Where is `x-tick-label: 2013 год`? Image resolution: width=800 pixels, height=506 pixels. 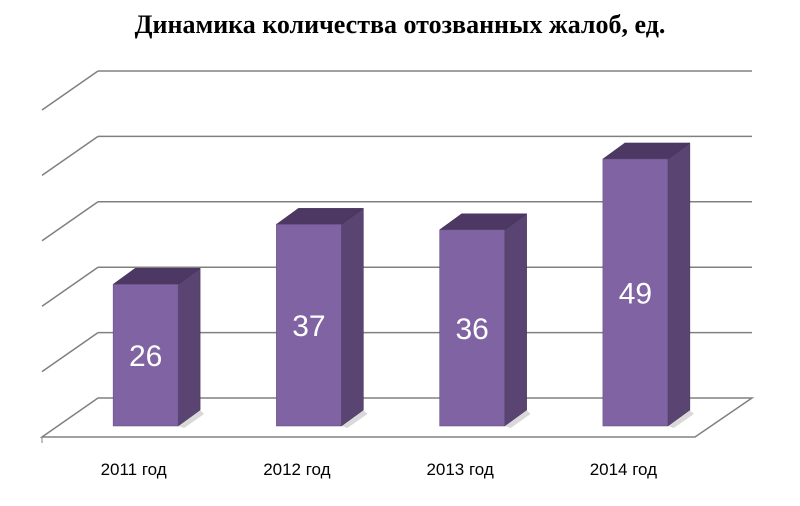
x-tick-label: 2013 год is located at coordinates (459, 469).